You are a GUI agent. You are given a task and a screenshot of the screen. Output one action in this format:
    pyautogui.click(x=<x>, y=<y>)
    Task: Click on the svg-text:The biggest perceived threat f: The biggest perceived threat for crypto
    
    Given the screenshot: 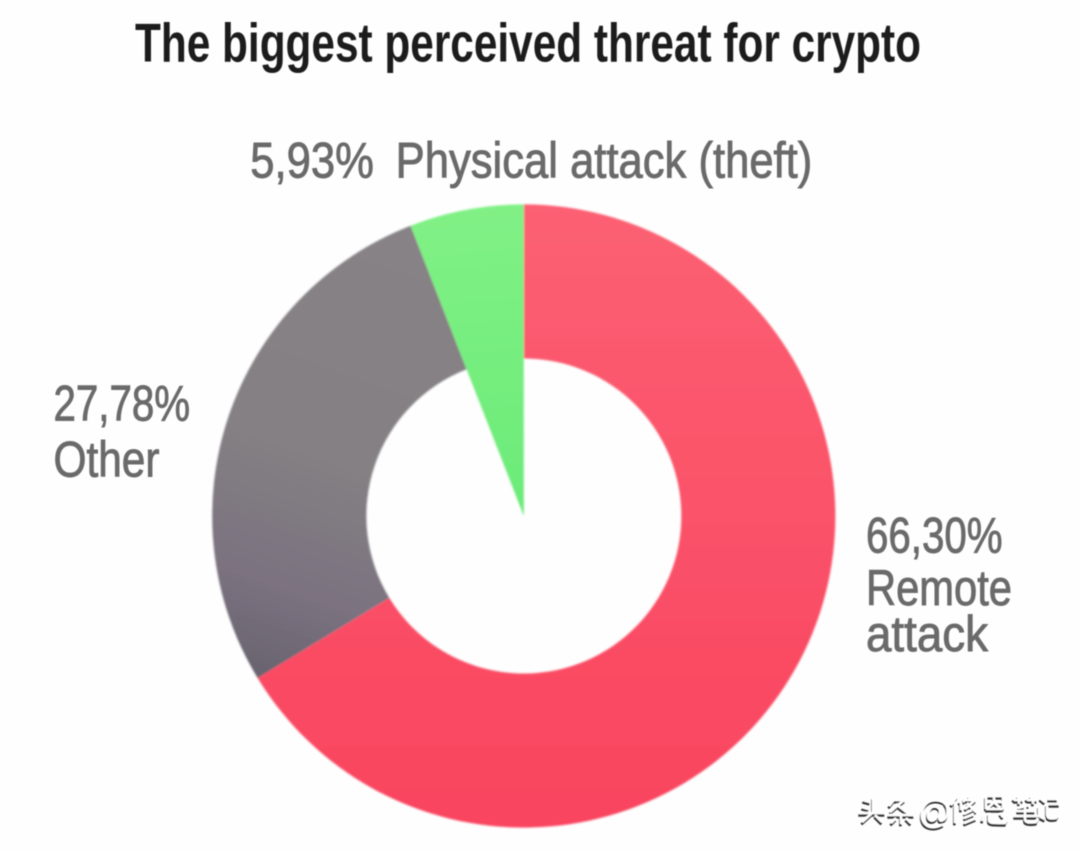 What is the action you would take?
    pyautogui.click(x=528, y=43)
    